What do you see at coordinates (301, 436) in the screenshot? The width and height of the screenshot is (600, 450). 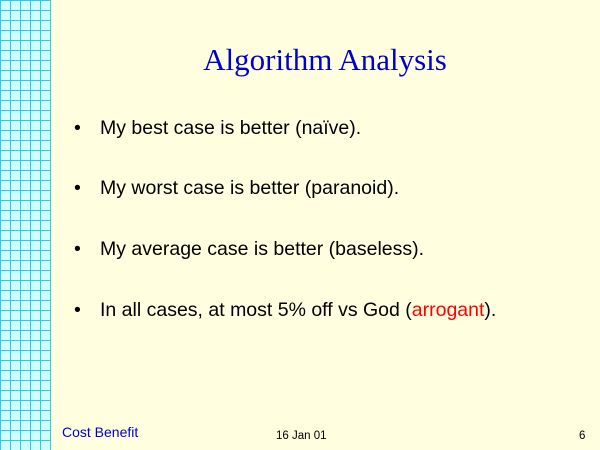 I see `footer-date: 16 Jan 01` at bounding box center [301, 436].